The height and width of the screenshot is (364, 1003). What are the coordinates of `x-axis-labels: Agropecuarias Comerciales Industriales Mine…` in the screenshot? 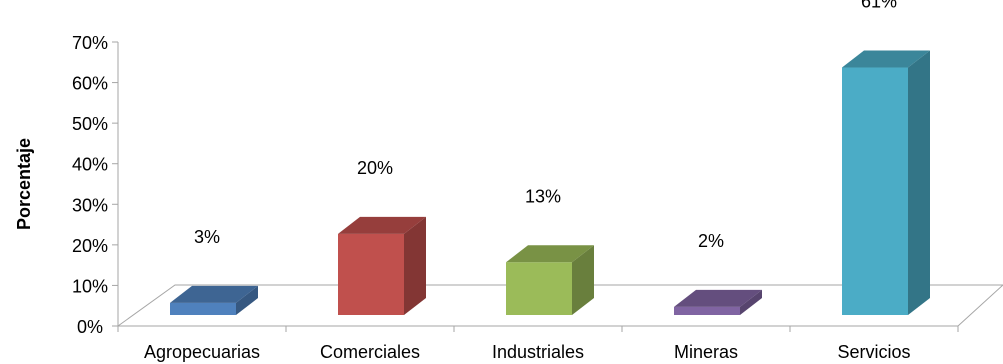 It's located at (527, 352).